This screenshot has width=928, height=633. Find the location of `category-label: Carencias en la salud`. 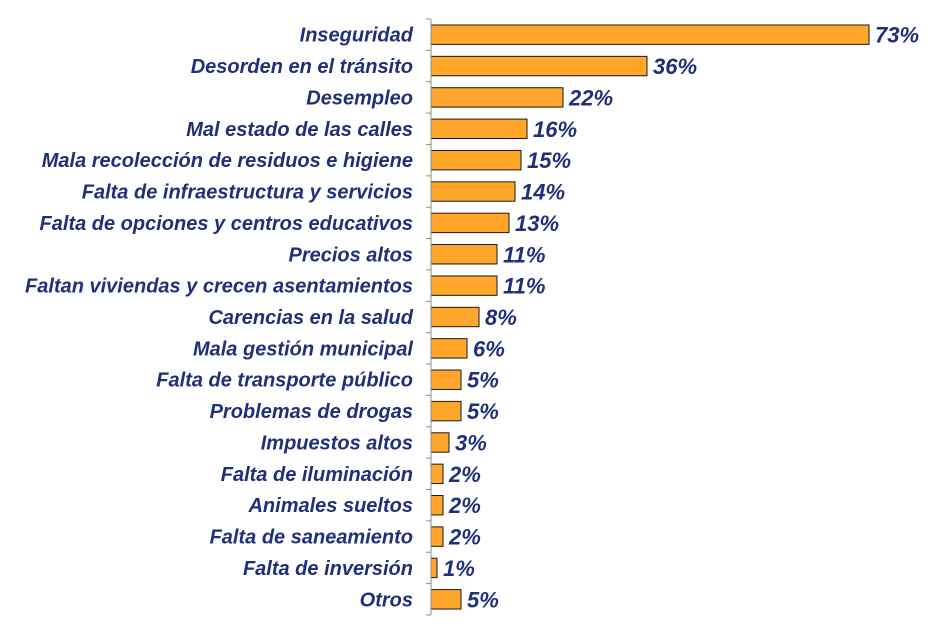

category-label: Carencias en la salud is located at coordinates (310, 318).